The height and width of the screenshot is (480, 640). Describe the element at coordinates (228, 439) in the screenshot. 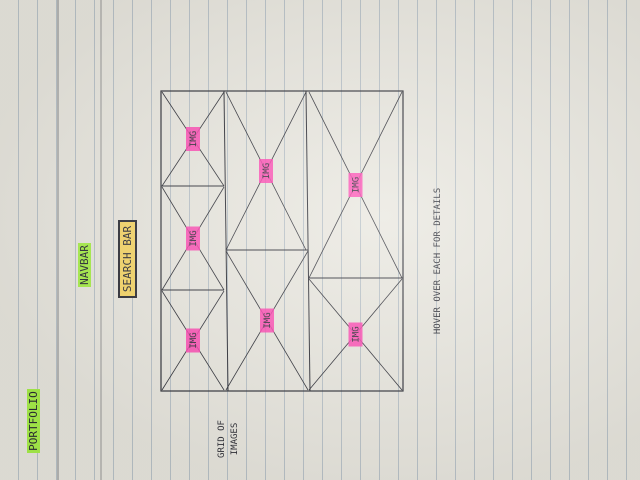

I see `grid-caption: GRID OF IMAGES` at that location.